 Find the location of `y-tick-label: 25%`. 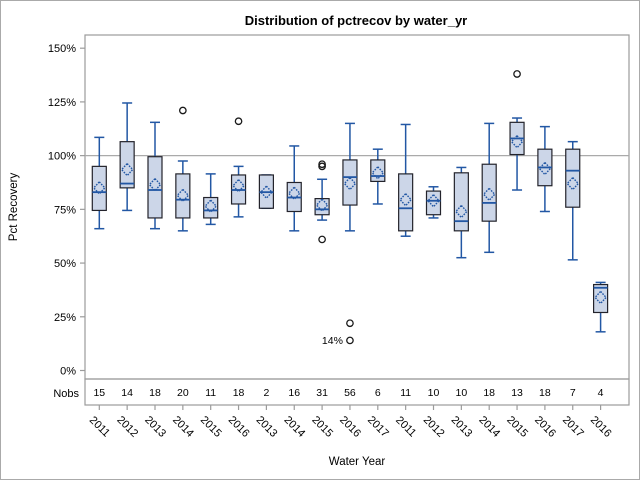

y-tick-label: 25% is located at coordinates (65, 318).